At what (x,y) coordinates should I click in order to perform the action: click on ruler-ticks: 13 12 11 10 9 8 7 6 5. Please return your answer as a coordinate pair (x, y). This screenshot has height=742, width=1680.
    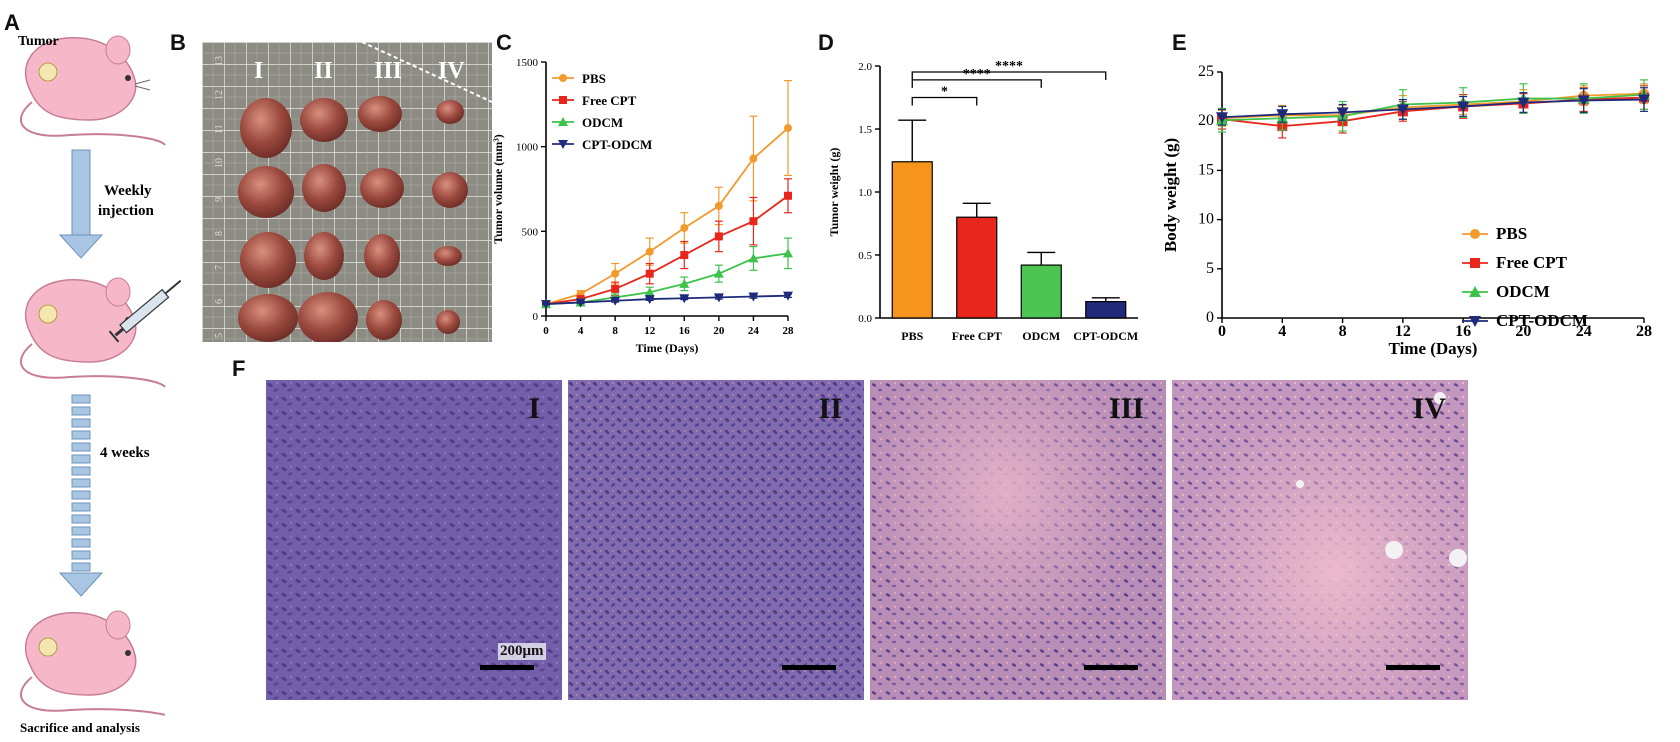
    Looking at the image, I should click on (219, 197).